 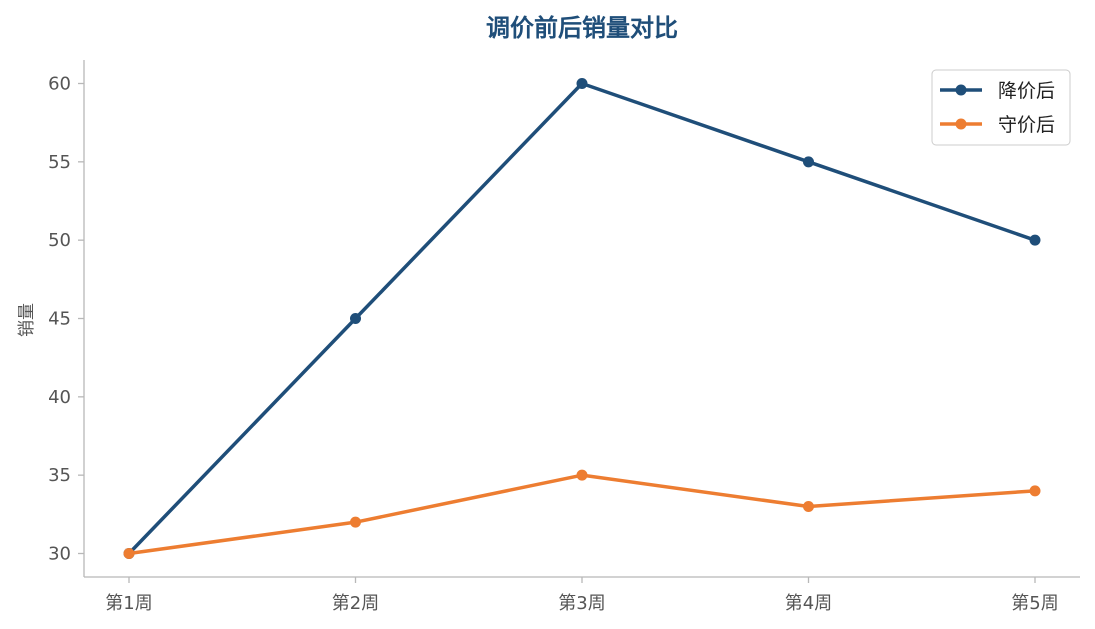 I want to click on y-tick-label: 50, so click(x=59, y=240).